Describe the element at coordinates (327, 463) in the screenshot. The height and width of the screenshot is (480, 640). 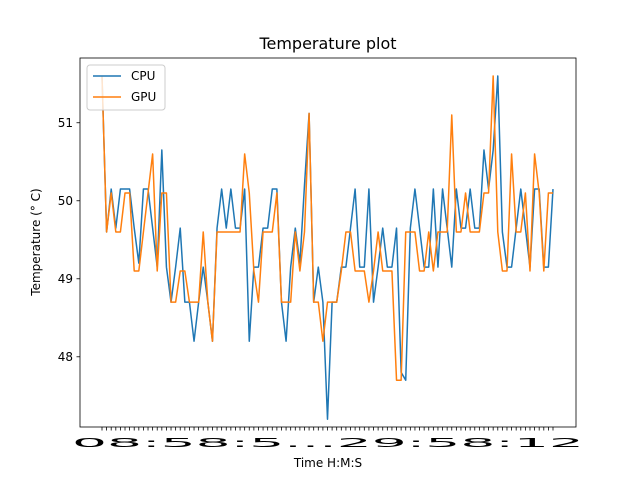
I see `x-axis-label: Time H:M:S` at that location.